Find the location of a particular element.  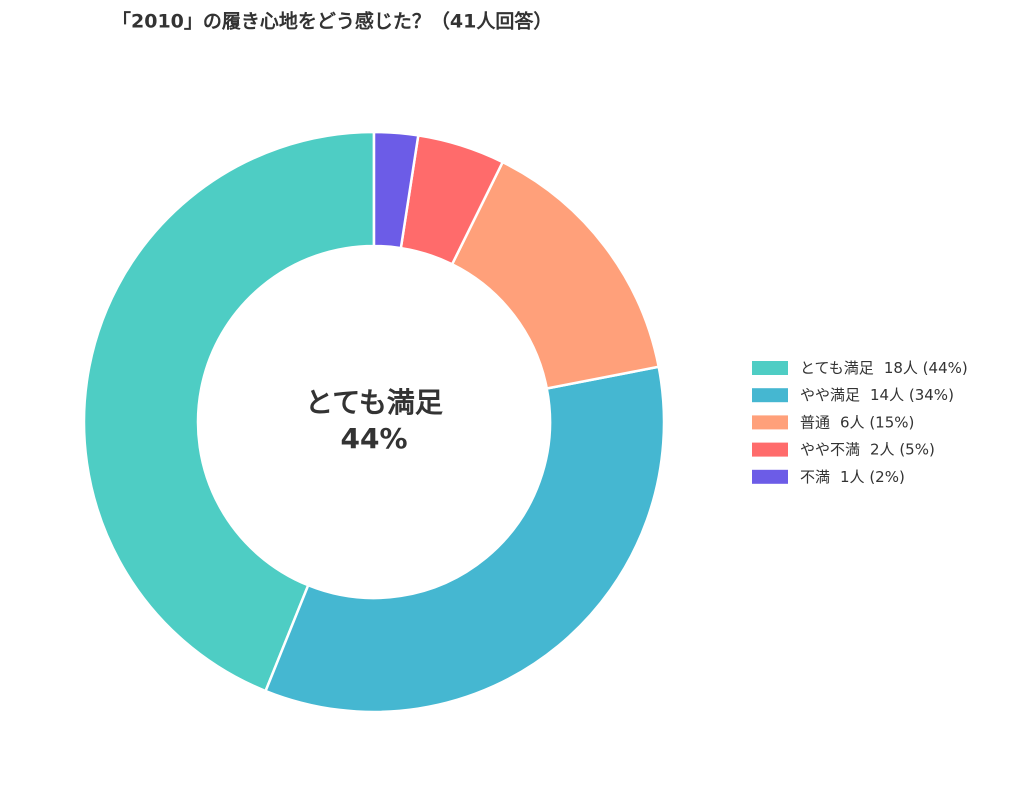

legend-label: 普通 6人 (15%) is located at coordinates (857, 422).